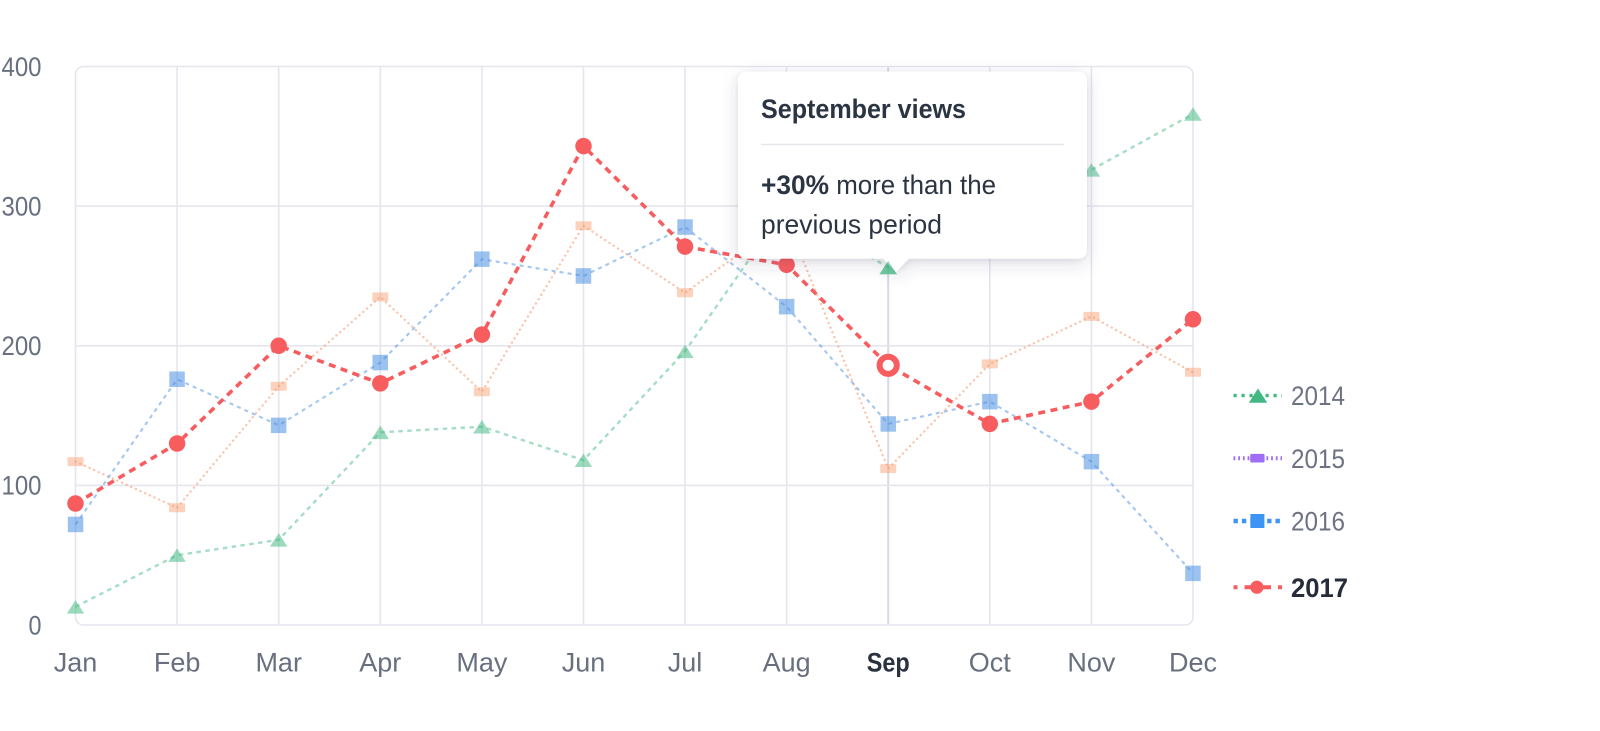 The image size is (1600, 731). Describe the element at coordinates (1319, 588) in the screenshot. I see `svg-text: 2017` at that location.